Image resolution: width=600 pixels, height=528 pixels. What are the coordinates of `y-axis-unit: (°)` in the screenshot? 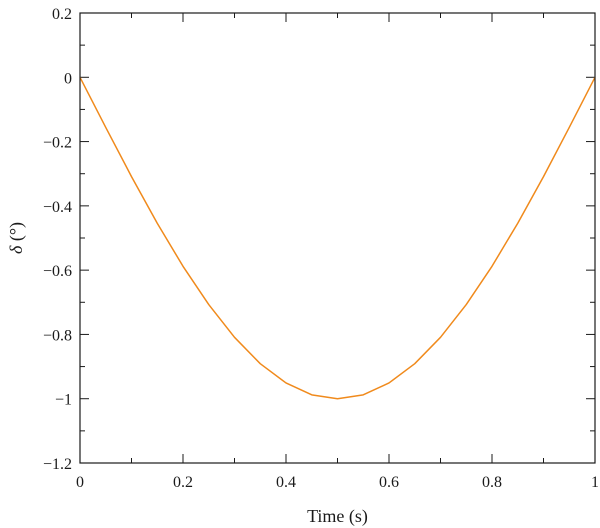 It's located at (16, 234).